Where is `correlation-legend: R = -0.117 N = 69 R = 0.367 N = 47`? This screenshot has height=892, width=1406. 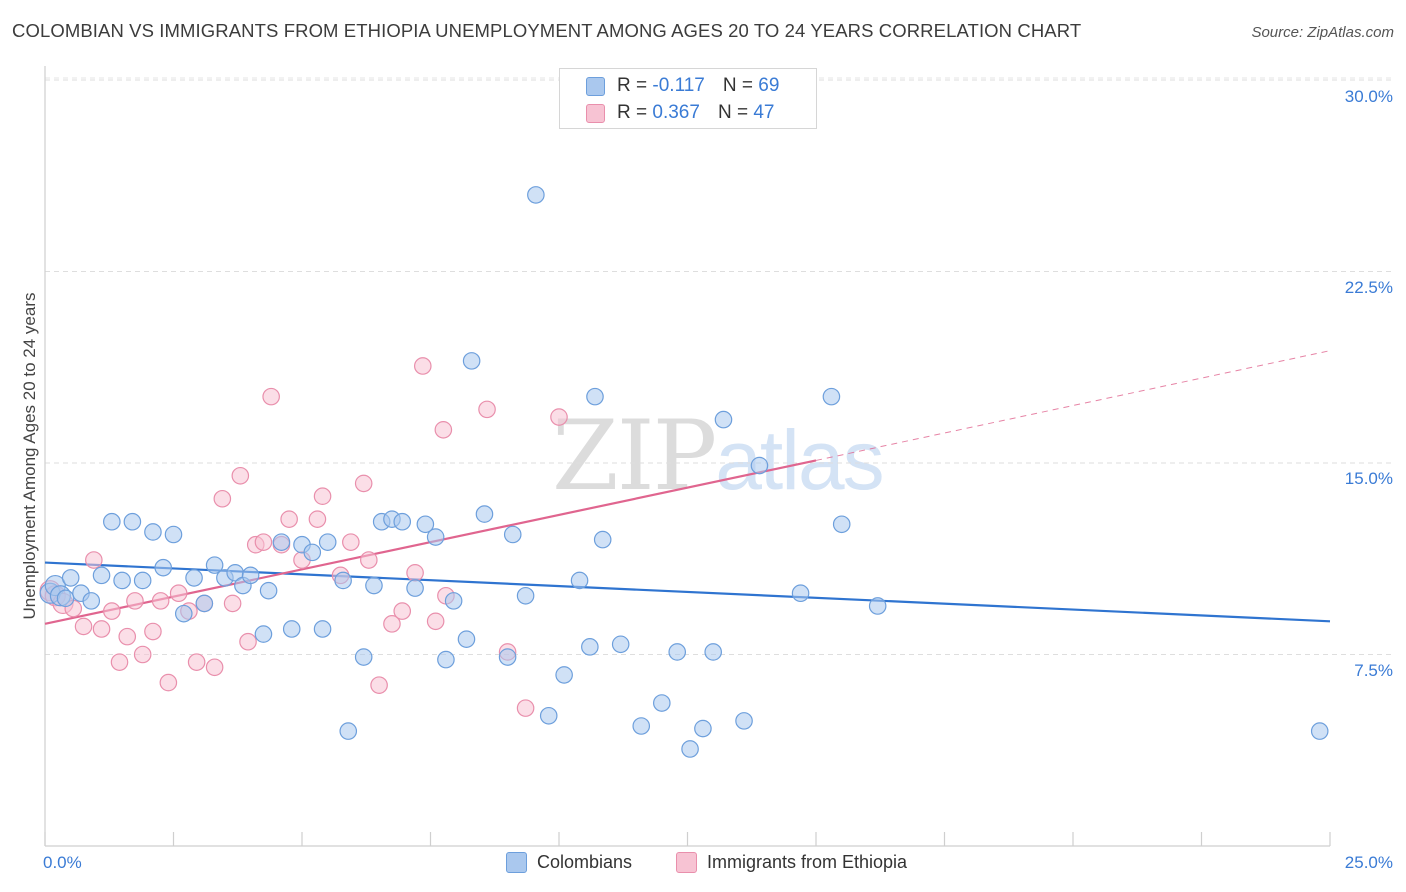
correlation-legend: R = -0.117 N = 69 R = 0.367 N = 47 is located at coordinates (688, 98).